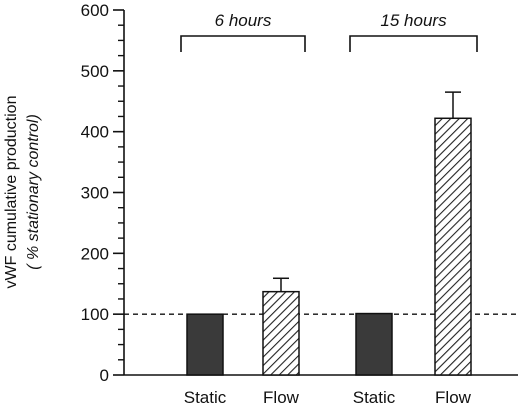 The height and width of the screenshot is (410, 520). What do you see at coordinates (104, 375) in the screenshot?
I see `y-tick-label: 0` at bounding box center [104, 375].